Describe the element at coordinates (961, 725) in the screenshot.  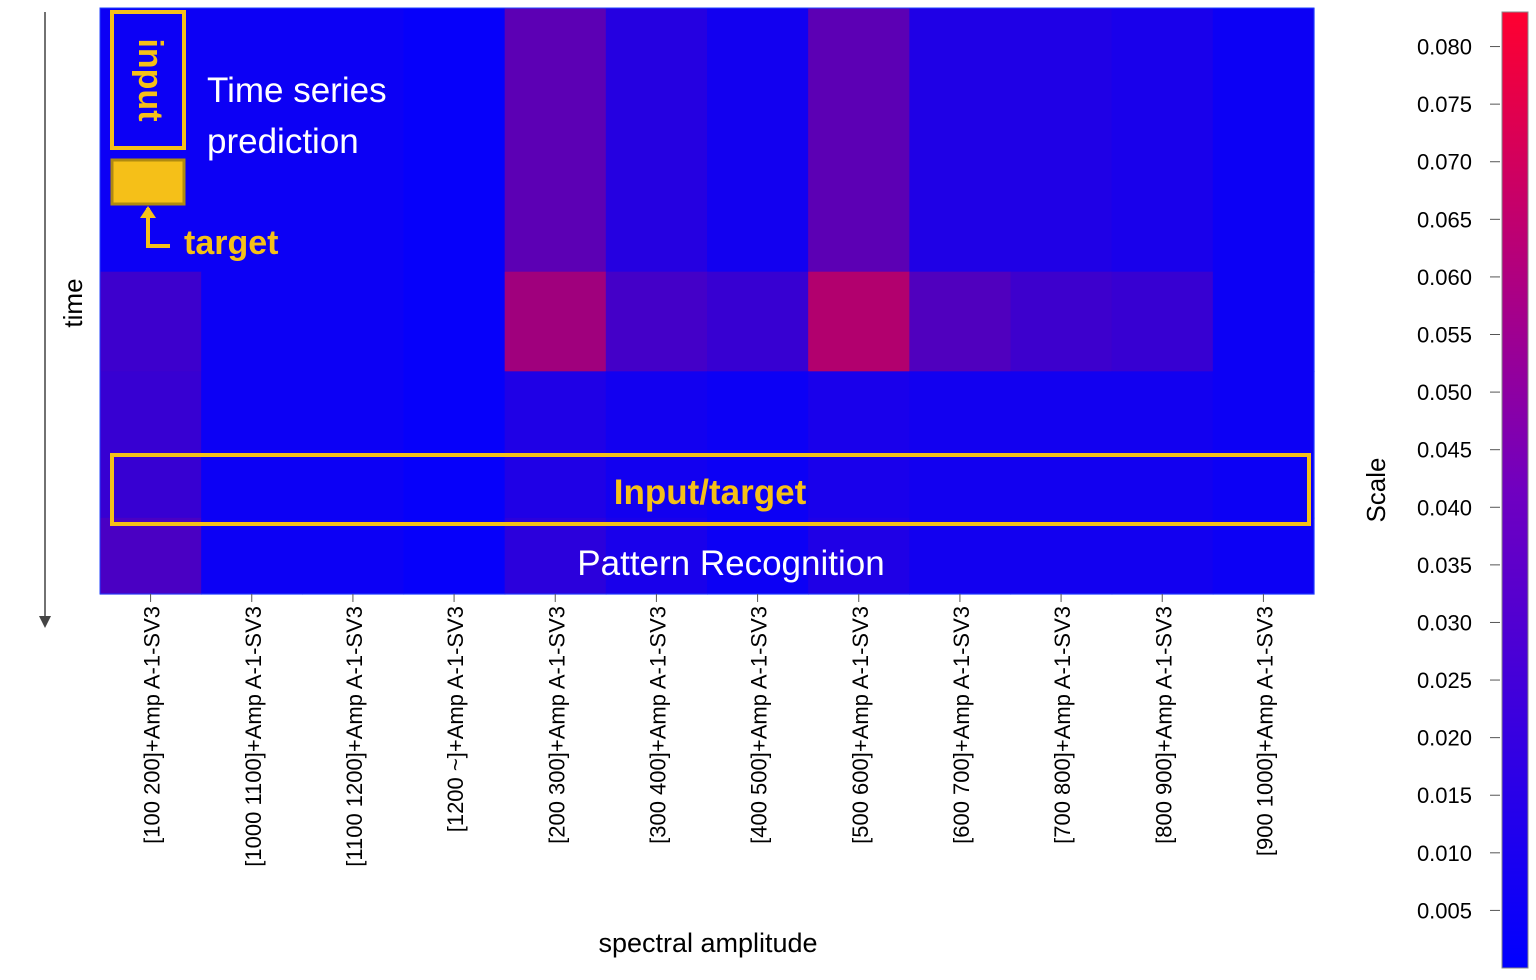
I see `x-tick-label: [600 700]+Amp A-1-SV3` at that location.